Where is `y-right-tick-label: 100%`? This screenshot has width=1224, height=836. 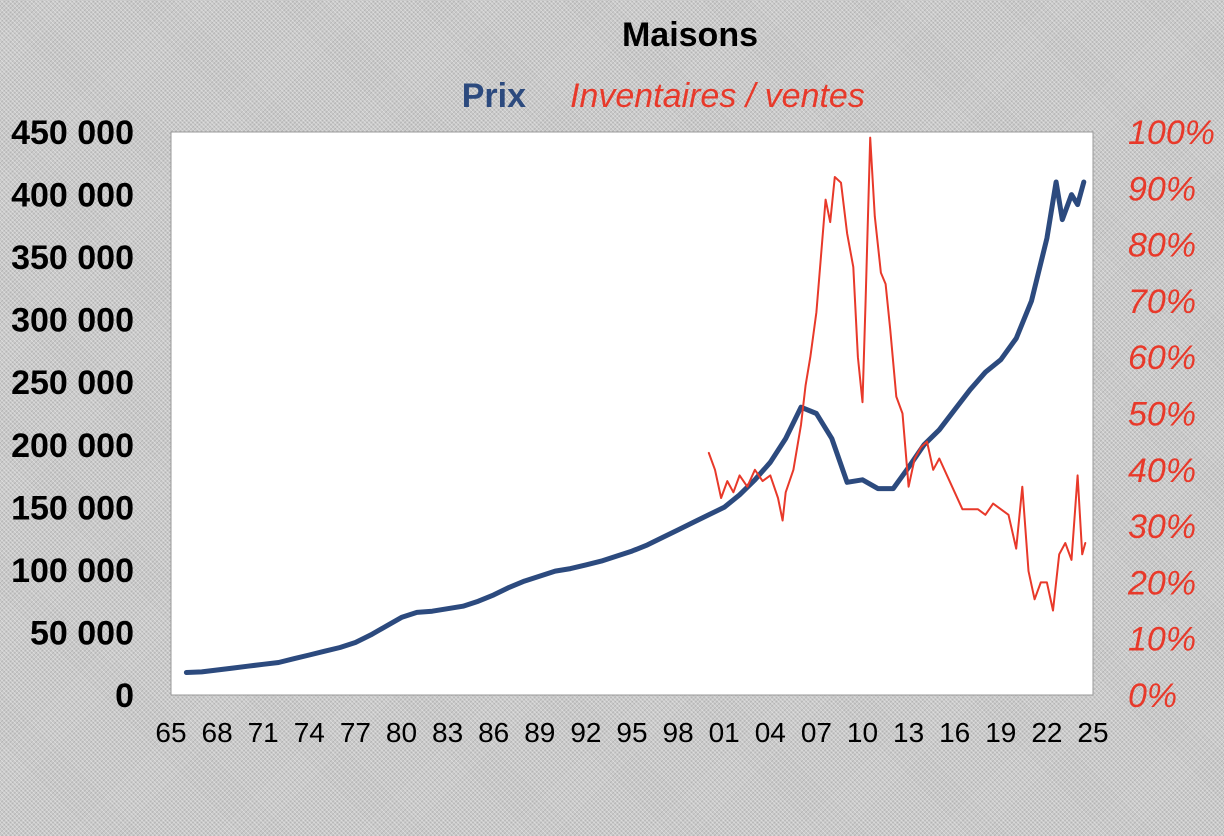 y-right-tick-label: 100% is located at coordinates (1171, 133).